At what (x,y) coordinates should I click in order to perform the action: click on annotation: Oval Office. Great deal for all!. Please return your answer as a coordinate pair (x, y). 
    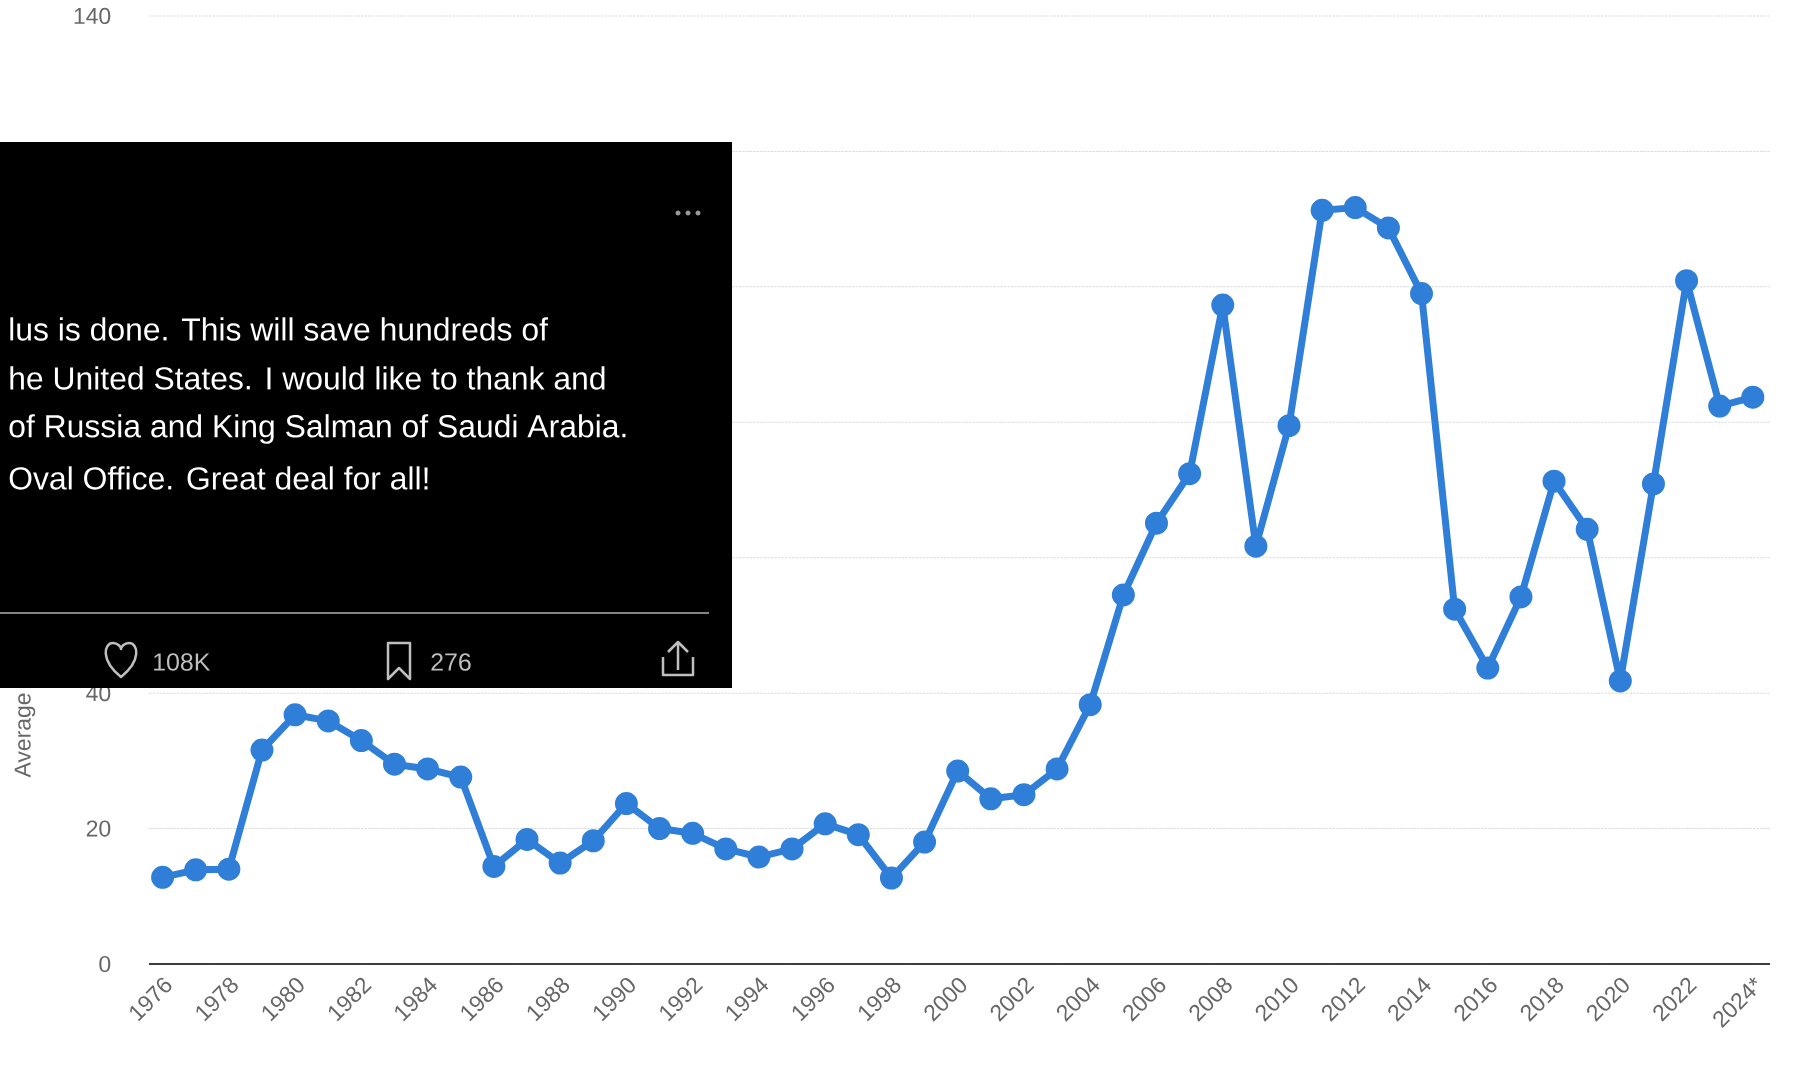
    Looking at the image, I should click on (218, 478).